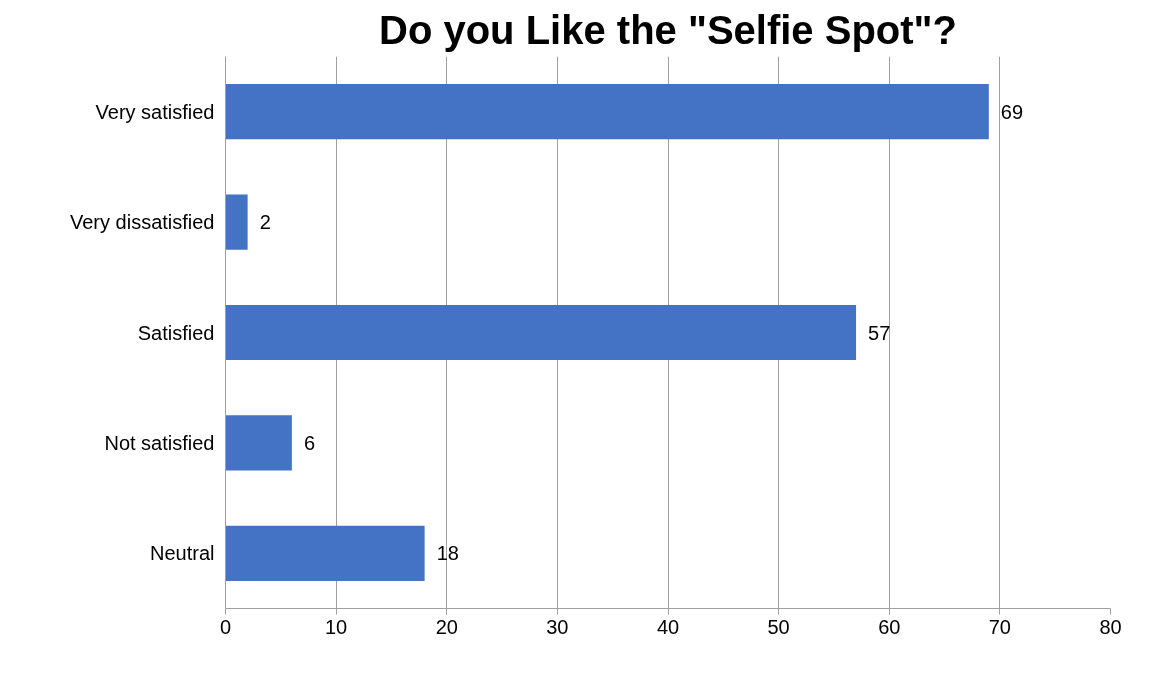  Describe the element at coordinates (176, 332) in the screenshot. I see `y-tick-label: Satisfied` at that location.